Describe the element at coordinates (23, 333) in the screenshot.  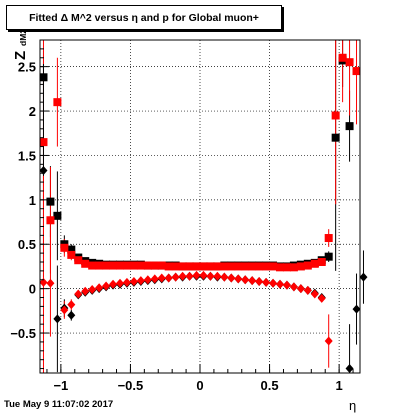
I see `y-tick-label: −0.5` at that location.